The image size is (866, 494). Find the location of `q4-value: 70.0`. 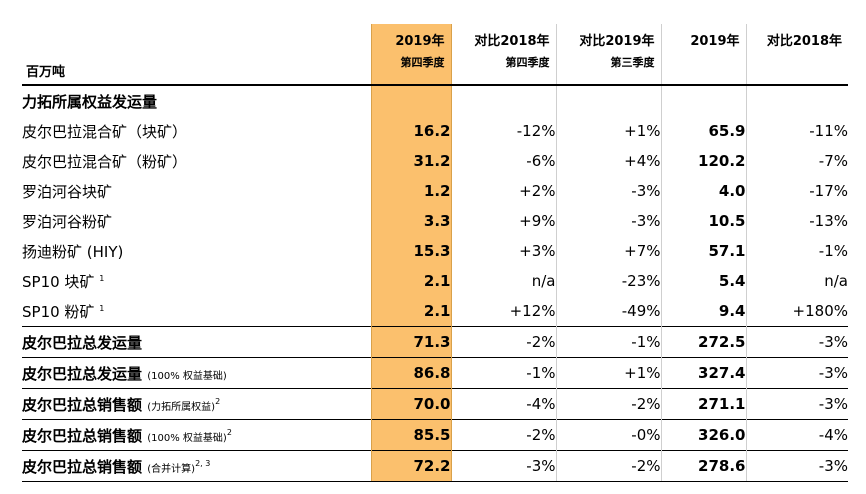

q4-value: 70.0 is located at coordinates (411, 404).